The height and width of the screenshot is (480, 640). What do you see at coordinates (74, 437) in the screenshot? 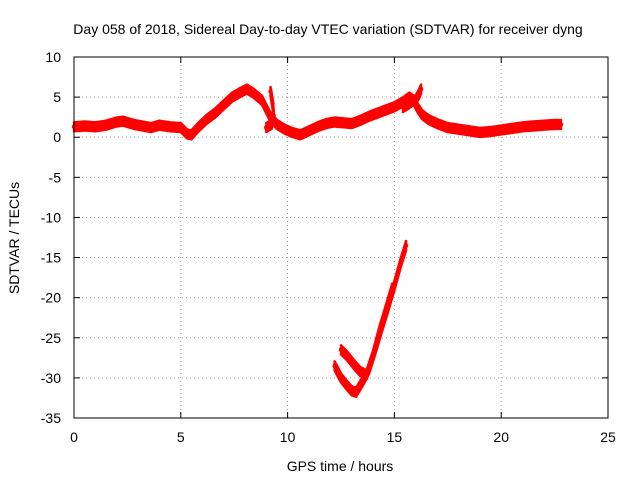
I see `x-tick-label: 0` at bounding box center [74, 437].